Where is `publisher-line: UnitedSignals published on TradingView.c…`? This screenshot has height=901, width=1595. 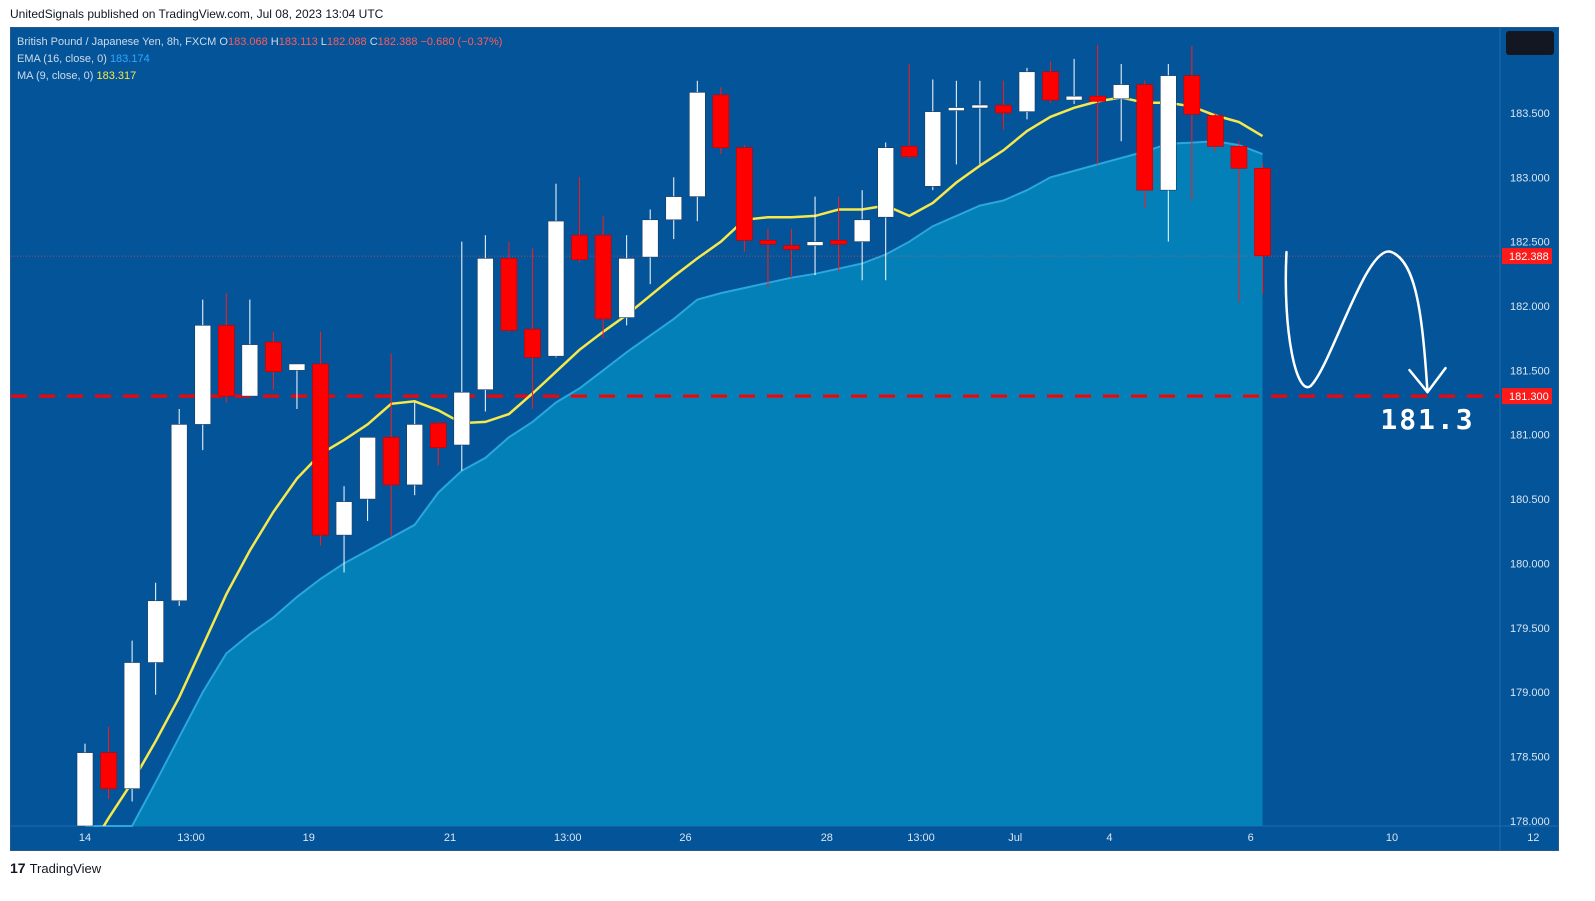 publisher-line: UnitedSignals published on TradingView.c… is located at coordinates (197, 14).